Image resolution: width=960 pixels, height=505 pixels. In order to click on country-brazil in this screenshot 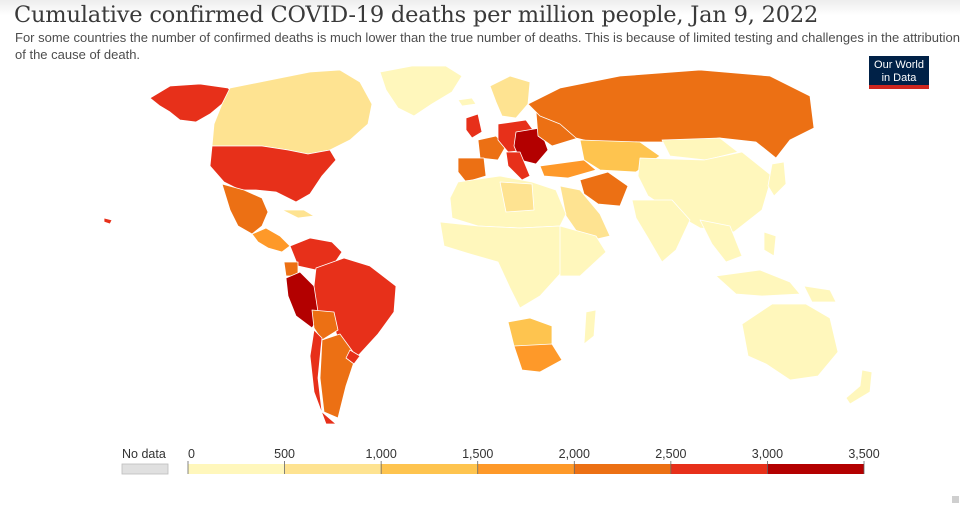, I will do `click(355, 308)`.